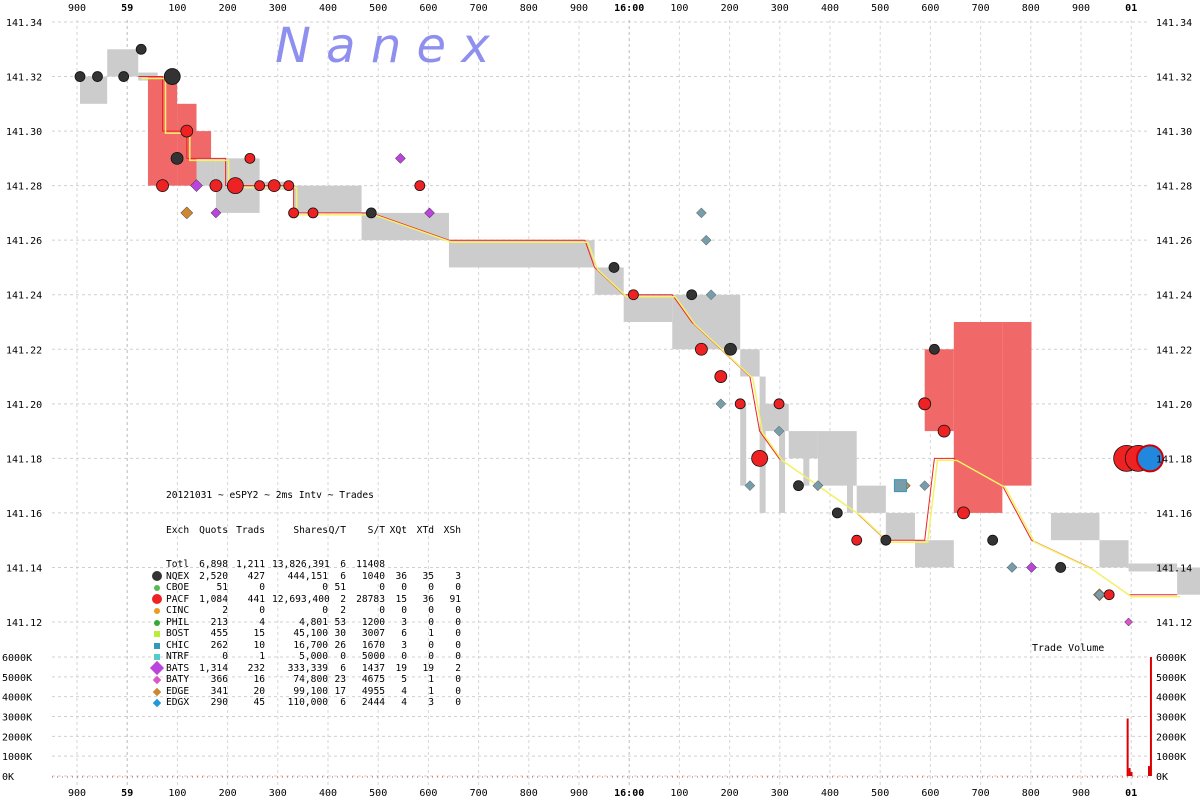  Describe the element at coordinates (629, 793) in the screenshot. I see `x-tick-label: 16:00` at that location.